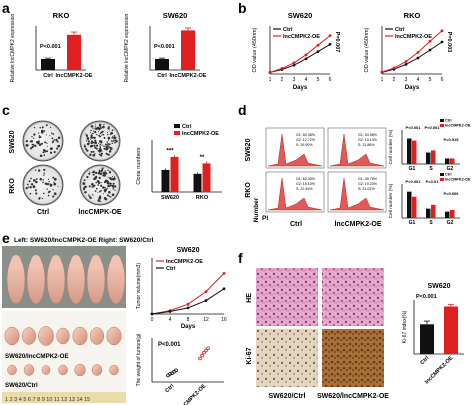 Image resolution: width=474 pixels, height=405 pixels. I want to click on tumor-ctrl, so click(63, 370).